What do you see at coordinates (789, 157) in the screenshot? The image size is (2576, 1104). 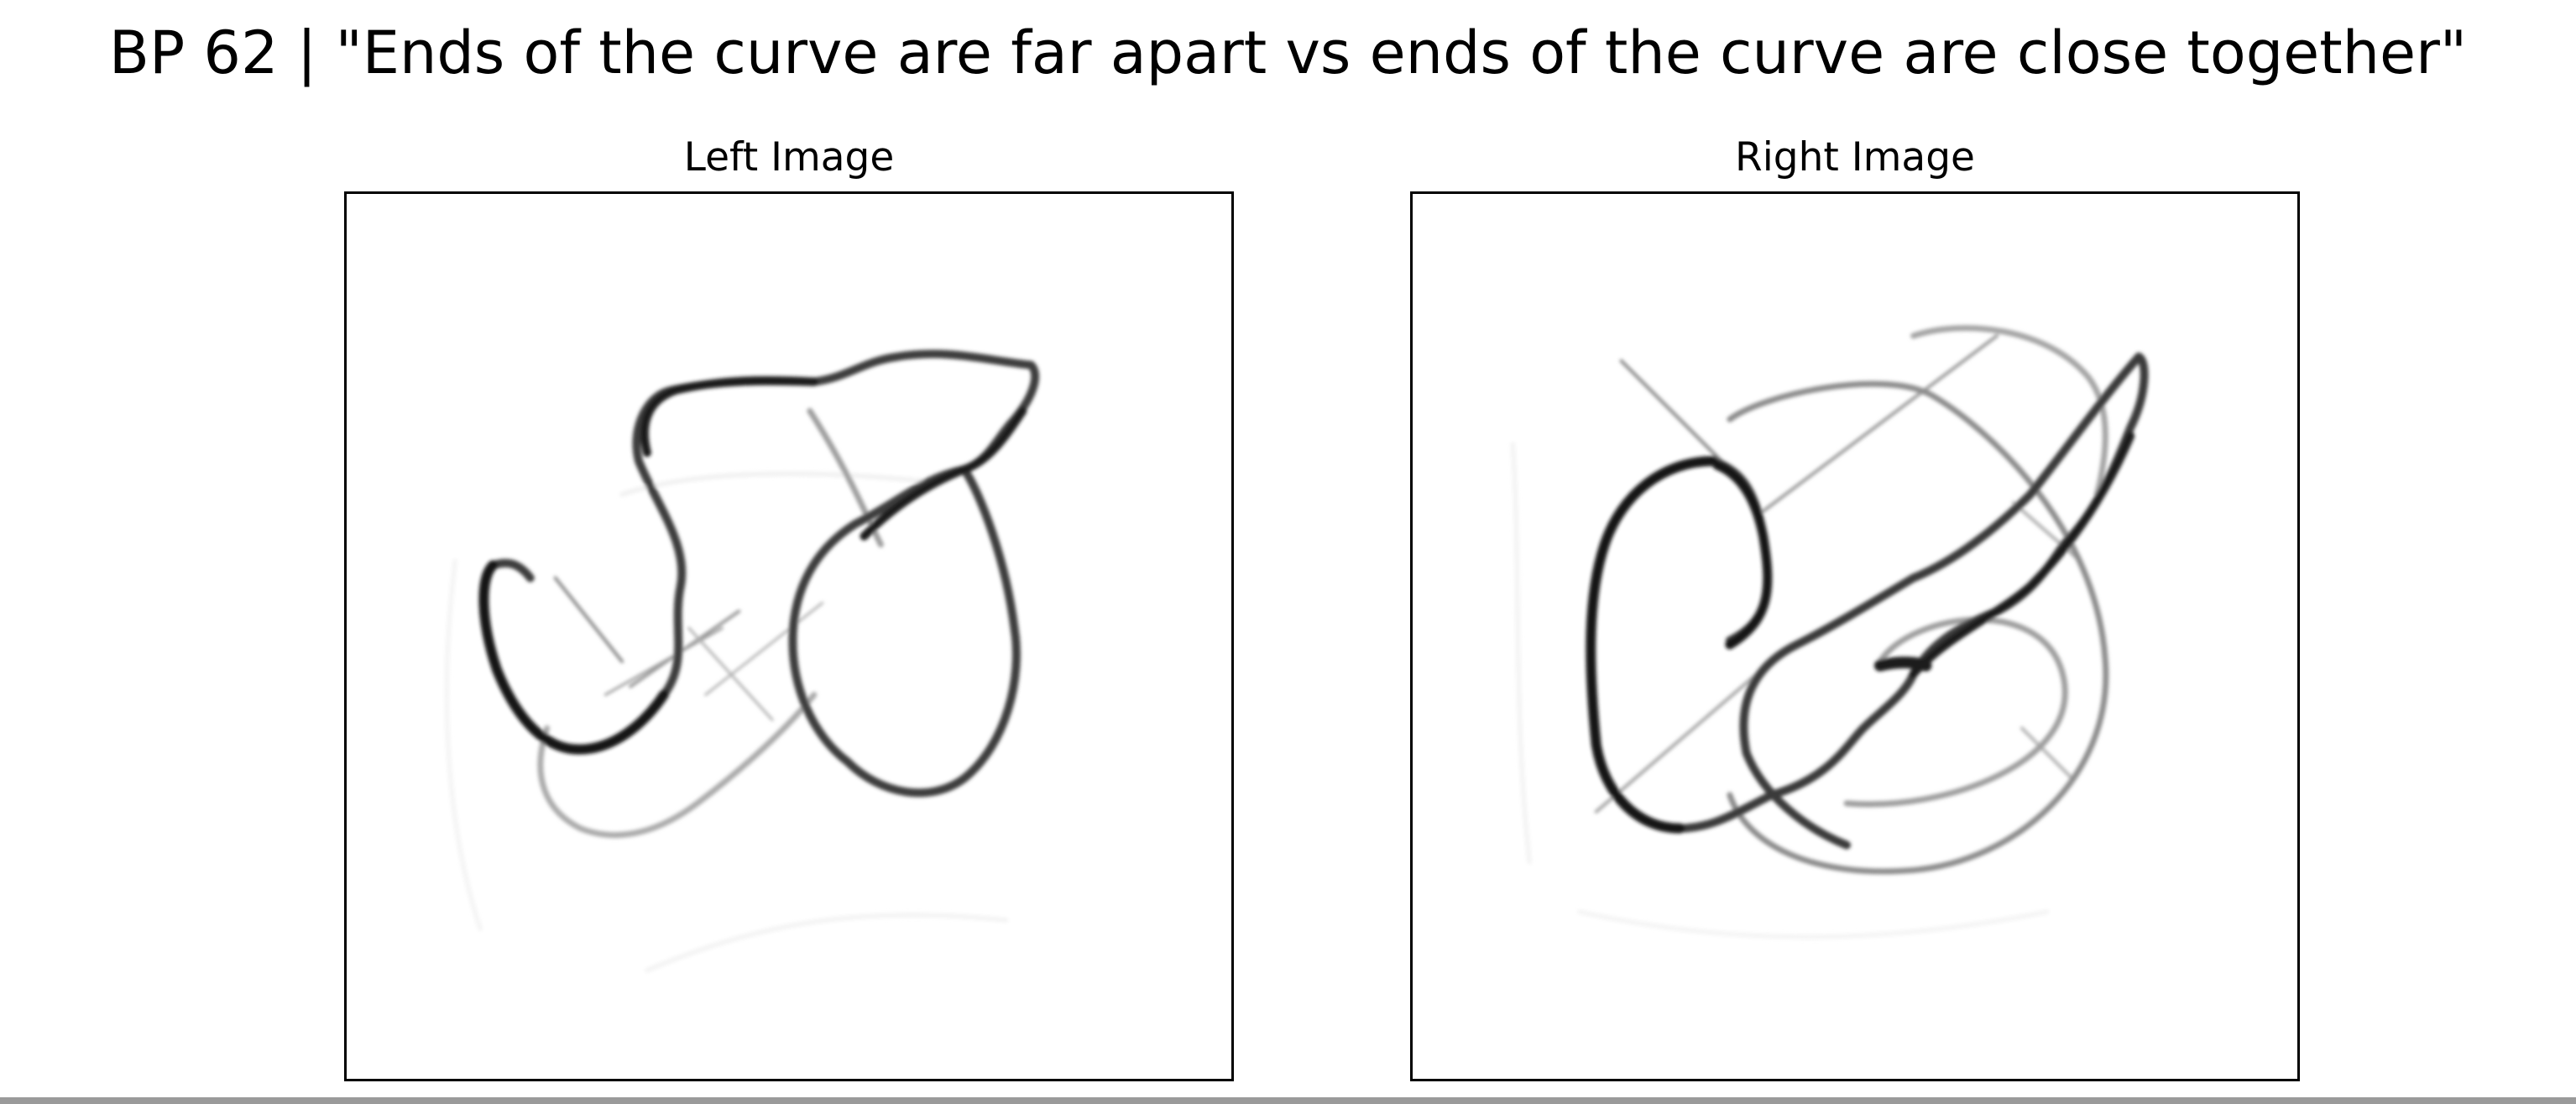 I see `left-panel-title: Left Image` at bounding box center [789, 157].